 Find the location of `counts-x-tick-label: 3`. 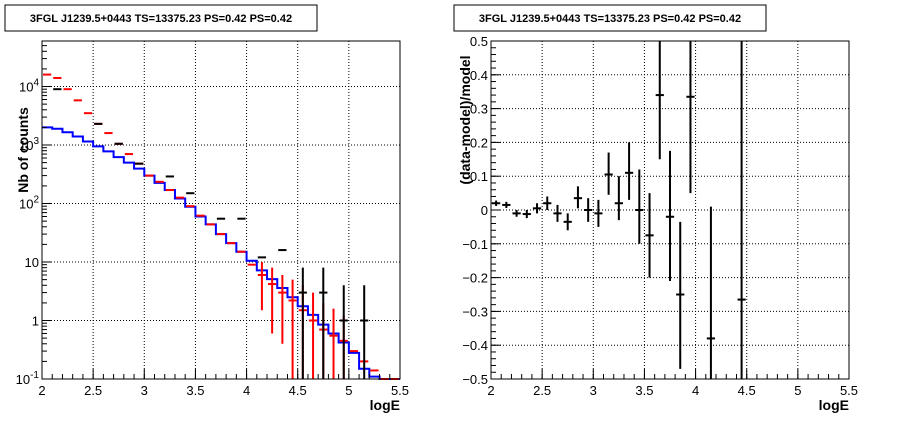

counts-x-tick-label: 3 is located at coordinates (144, 390).